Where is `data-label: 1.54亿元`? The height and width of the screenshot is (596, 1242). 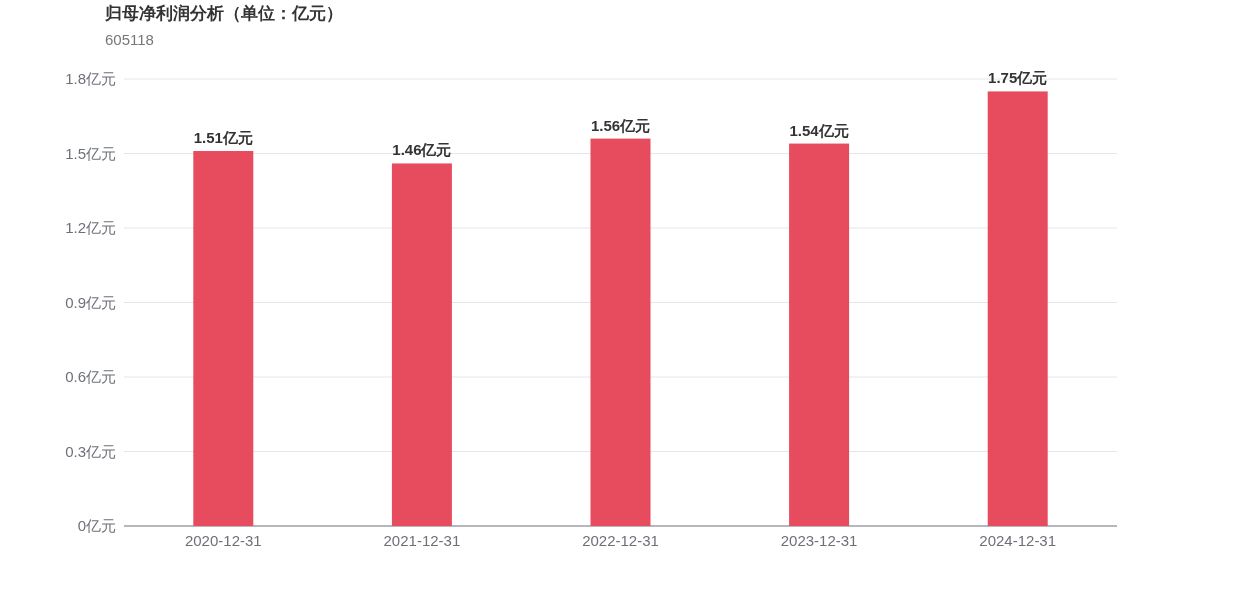 data-label: 1.54亿元 is located at coordinates (819, 130).